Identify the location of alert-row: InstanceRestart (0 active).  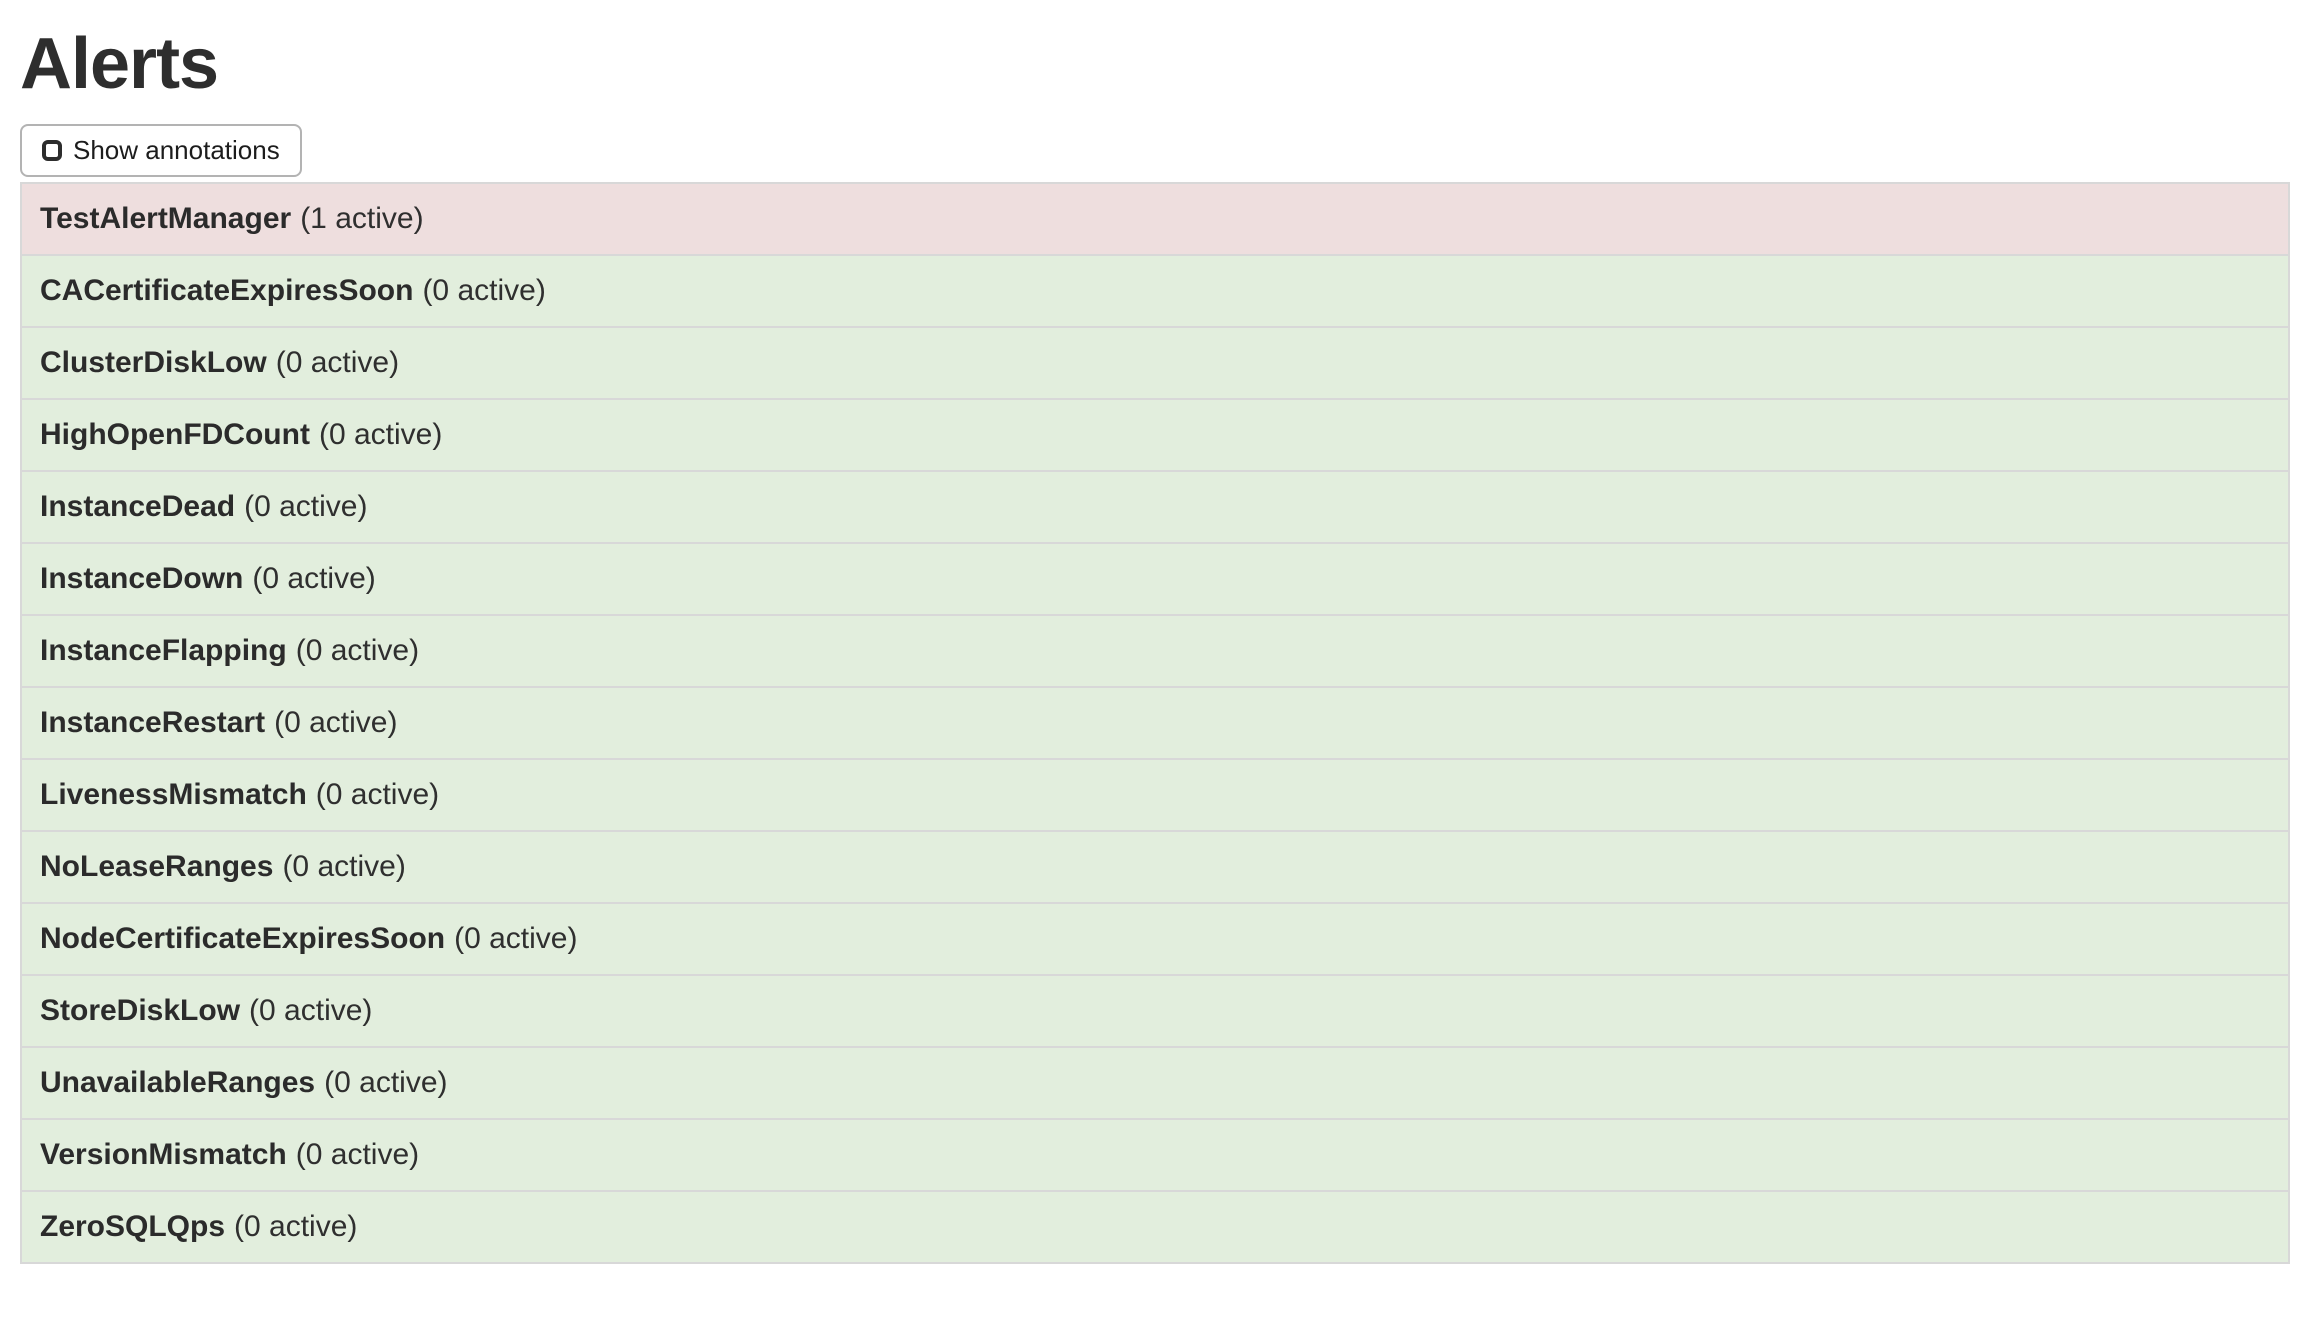
(1155, 724).